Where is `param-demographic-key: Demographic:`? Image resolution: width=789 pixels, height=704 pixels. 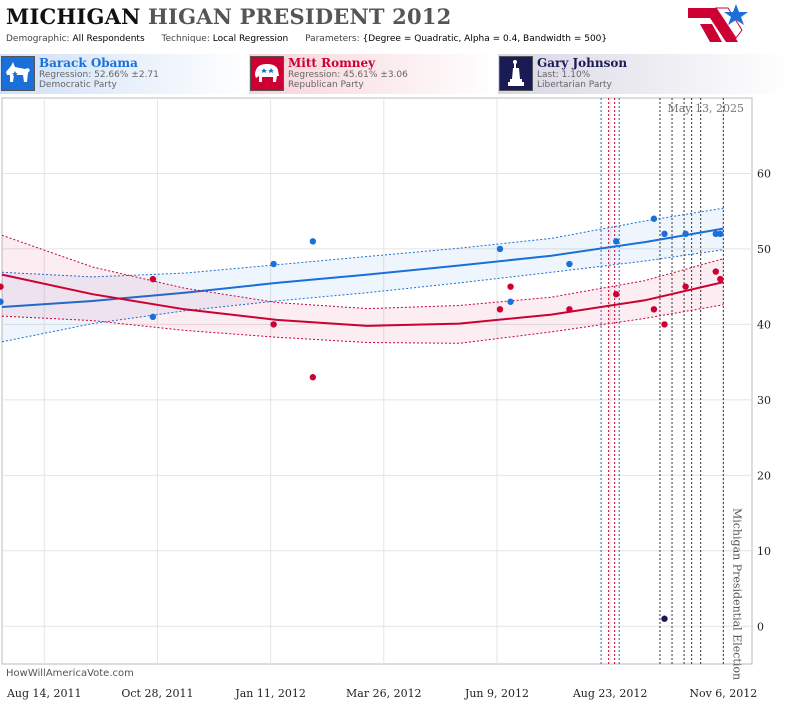
param-demographic-key: Demographic: is located at coordinates (38, 39).